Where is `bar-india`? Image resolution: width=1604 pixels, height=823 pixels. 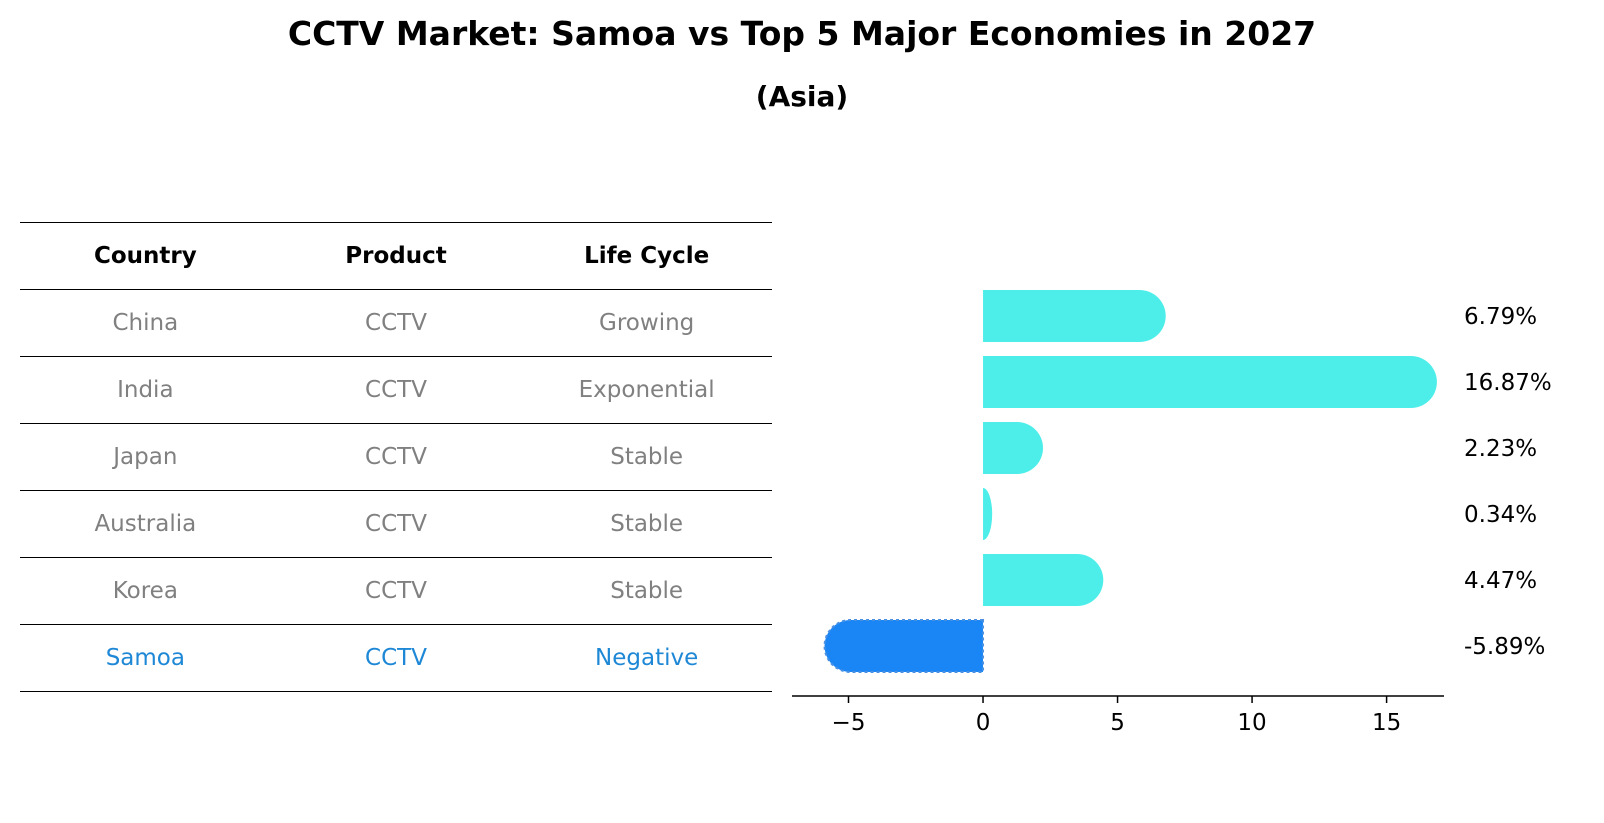
bar-india is located at coordinates (1210, 382).